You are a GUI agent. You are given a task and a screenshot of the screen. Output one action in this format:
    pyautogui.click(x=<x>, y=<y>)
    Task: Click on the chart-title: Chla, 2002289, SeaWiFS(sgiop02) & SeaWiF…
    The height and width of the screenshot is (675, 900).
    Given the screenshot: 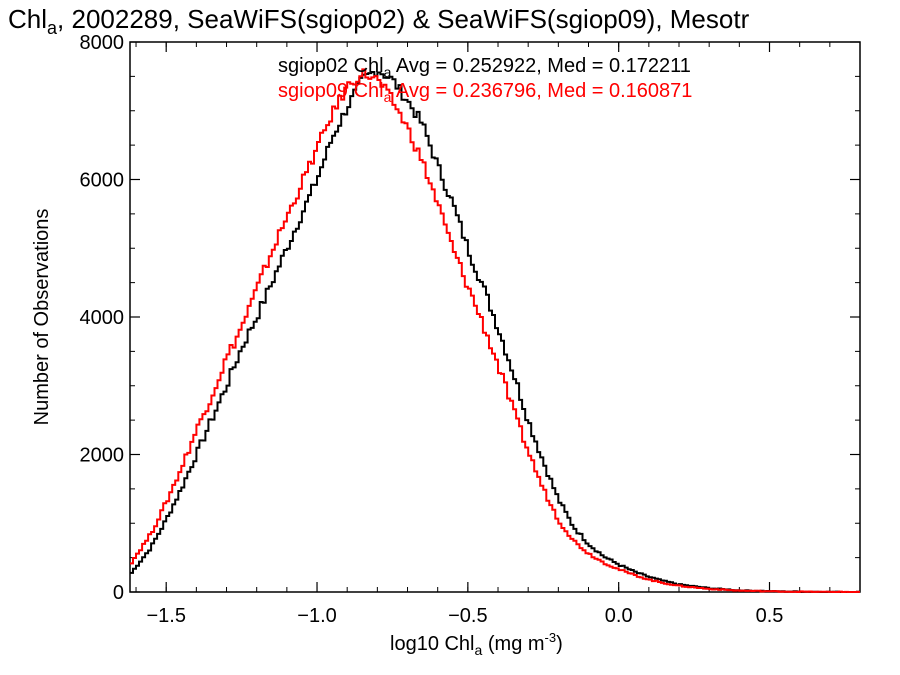 What is the action you would take?
    pyautogui.click(x=379, y=21)
    